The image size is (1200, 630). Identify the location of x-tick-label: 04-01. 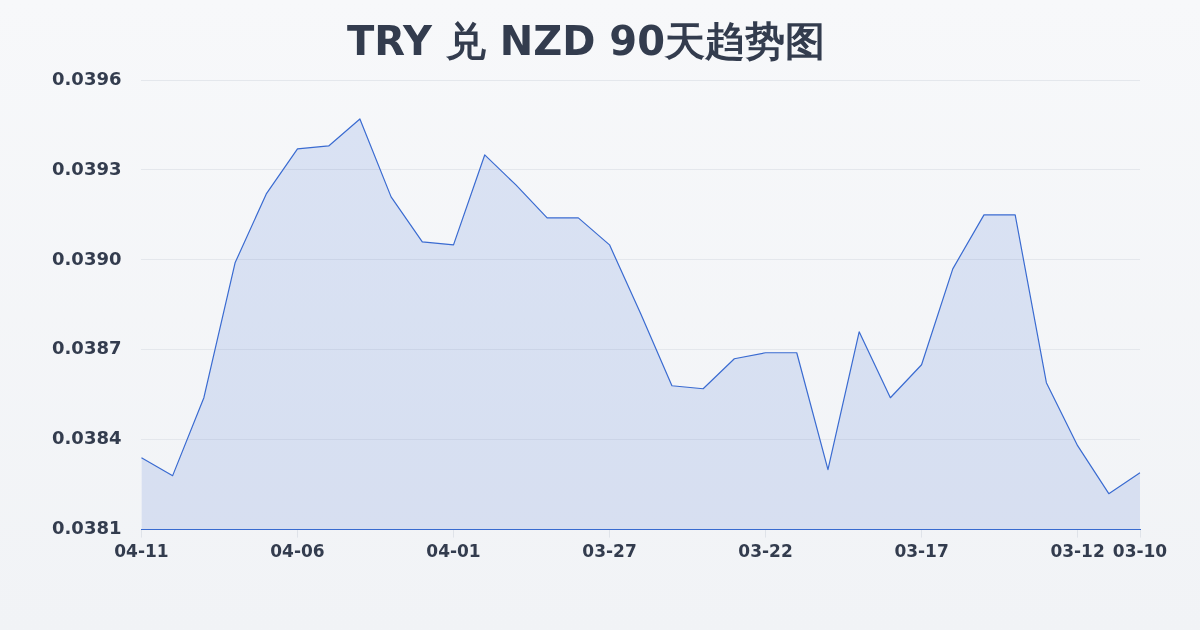
(453, 551).